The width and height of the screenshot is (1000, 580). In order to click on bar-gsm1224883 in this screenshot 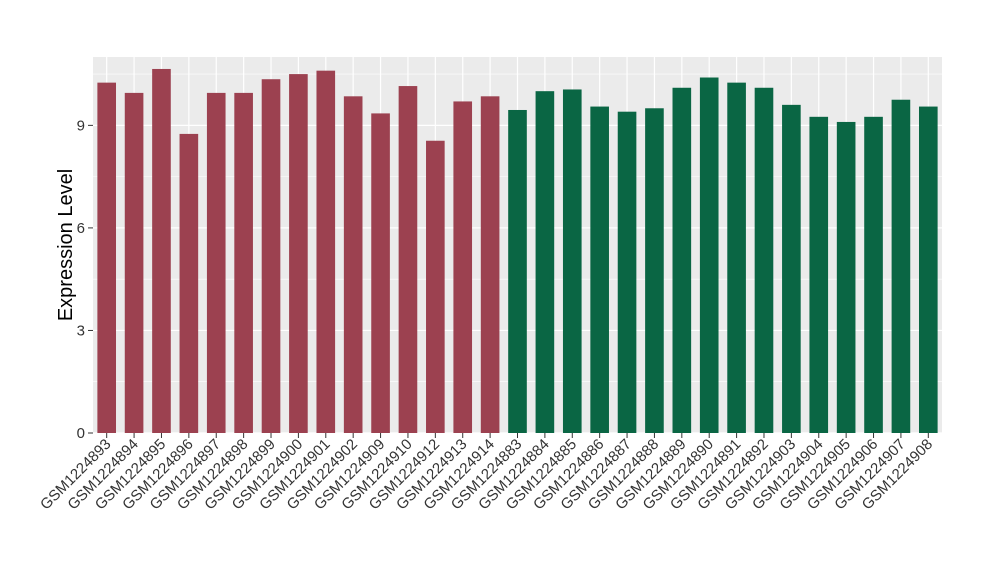, I will do `click(517, 271)`.